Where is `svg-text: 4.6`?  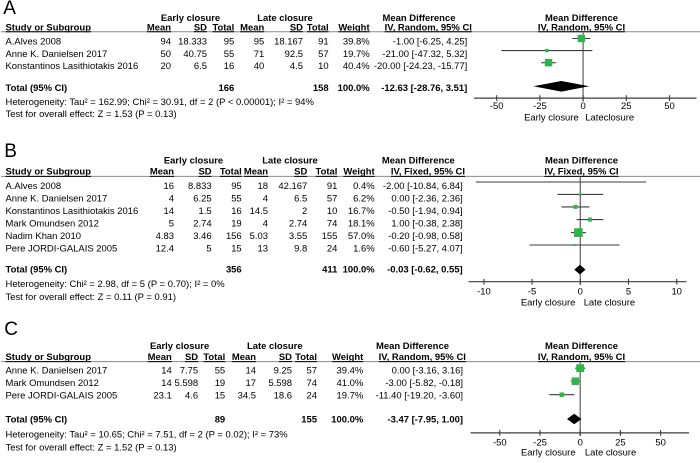 svg-text: 4.6 is located at coordinates (191, 396).